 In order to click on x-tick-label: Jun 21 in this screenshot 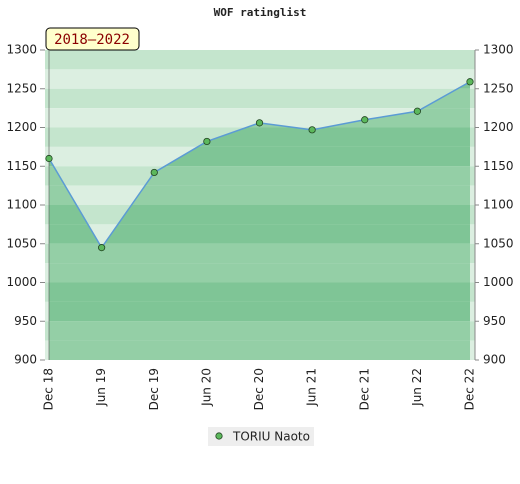, I will do `click(312, 387)`.